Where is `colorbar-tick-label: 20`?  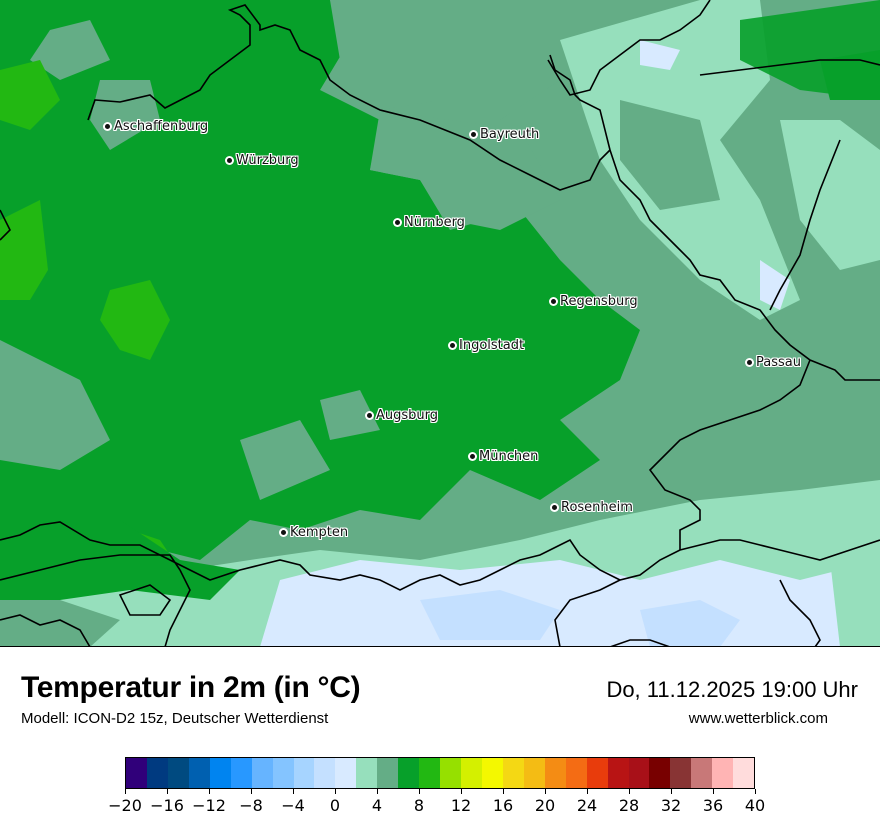
colorbar-tick-label: 20 is located at coordinates (545, 805).